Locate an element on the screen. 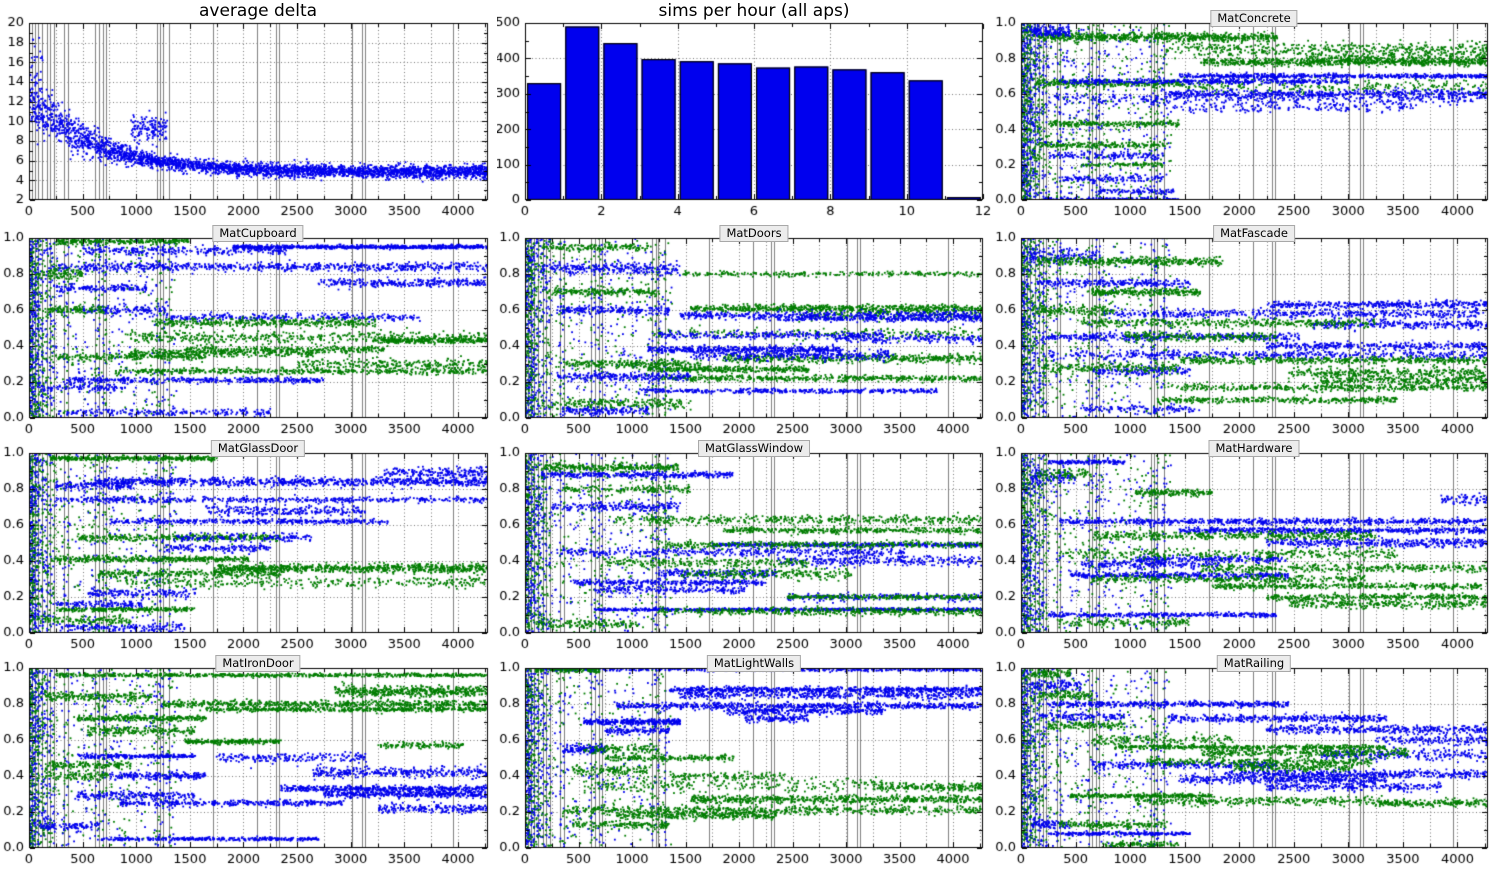 The image size is (1492, 870). plot-matconcrete: MatConcrete is located at coordinates (1242, 114).